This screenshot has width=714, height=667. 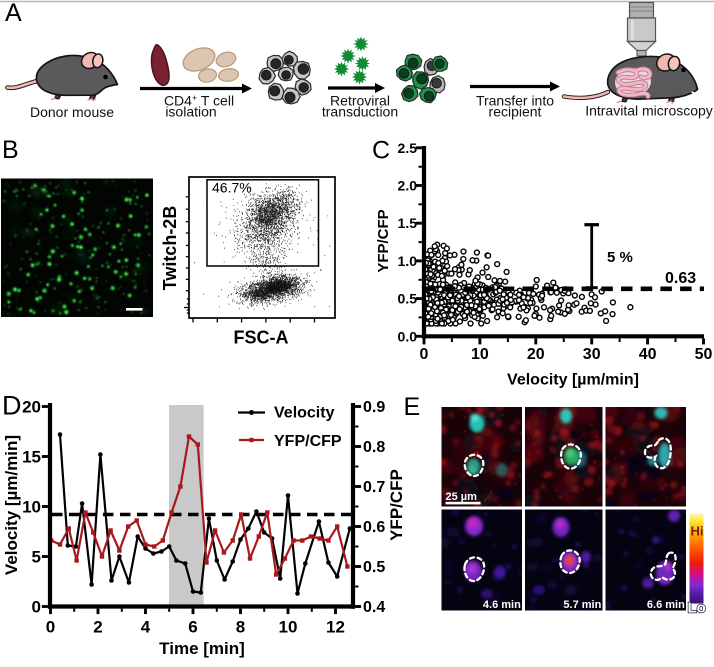 What do you see at coordinates (240, 627) in the screenshot?
I see `svg-text: 8` at bounding box center [240, 627].